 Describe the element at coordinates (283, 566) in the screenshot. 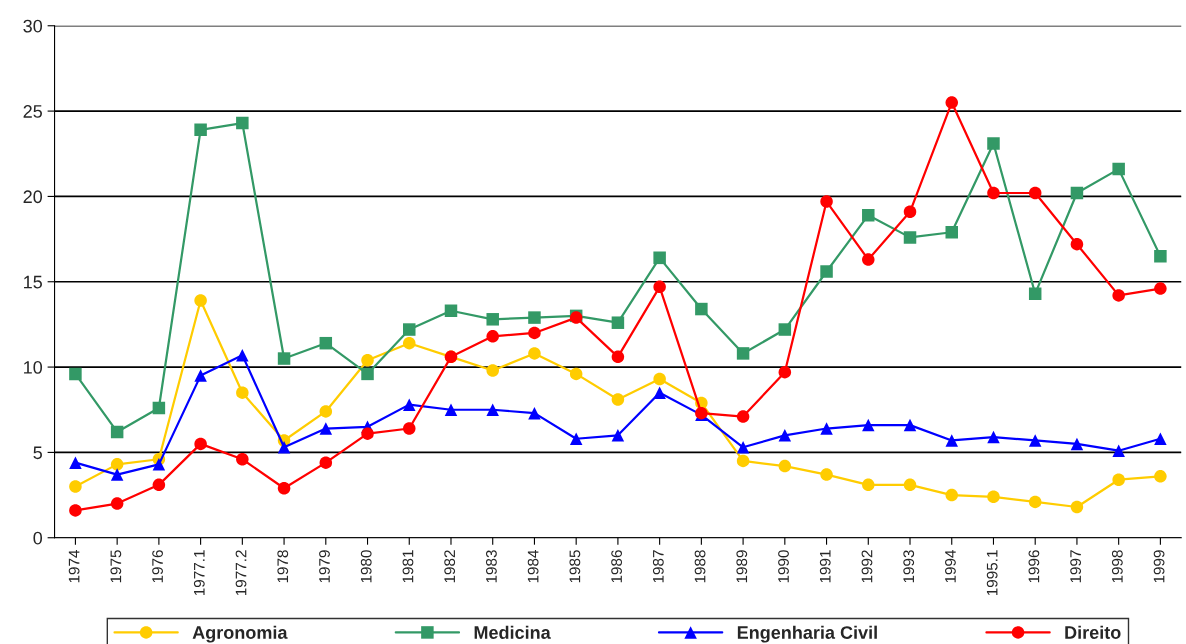

I see `x-tick-label: 1978` at that location.